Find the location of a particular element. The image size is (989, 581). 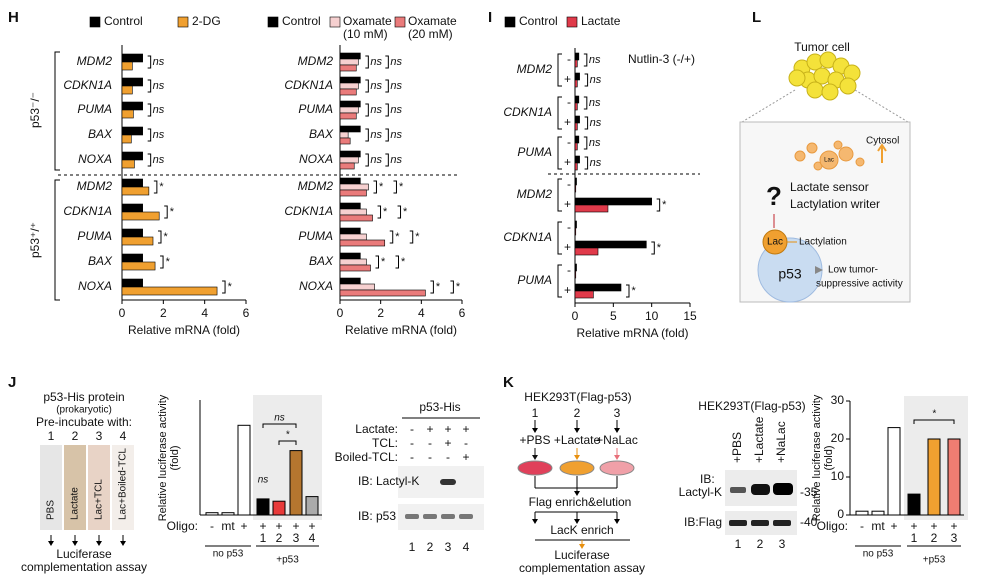

x-axis-label: Relative mRNA (fold) is located at coordinates (401, 330).